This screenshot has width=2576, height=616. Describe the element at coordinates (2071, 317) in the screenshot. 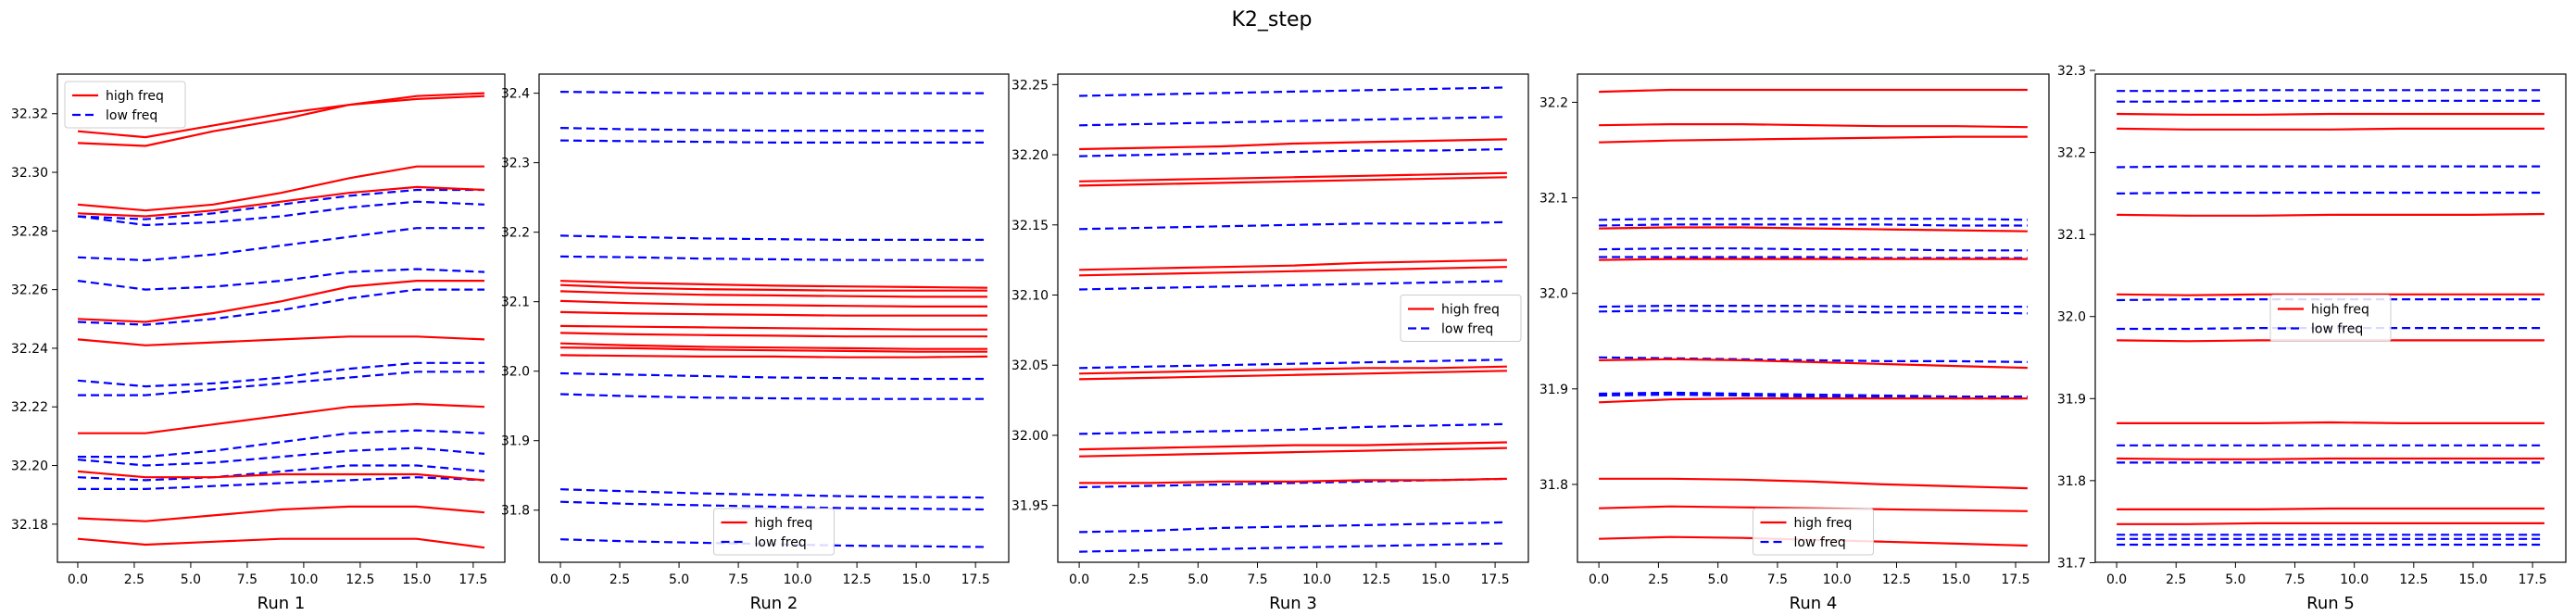

I see `y-tick-label: 32.0` at that location.